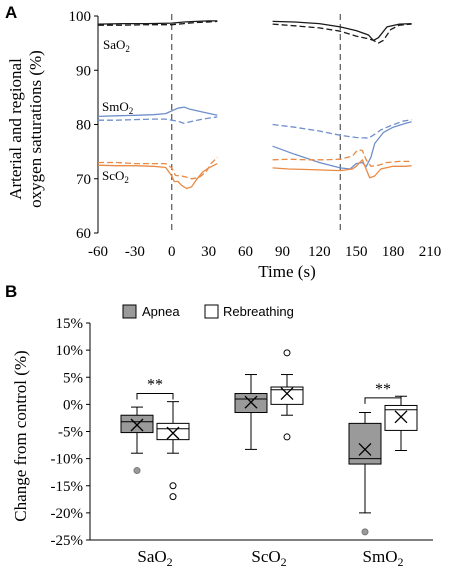  I want to click on x-tick-label: 180, so click(393, 252).